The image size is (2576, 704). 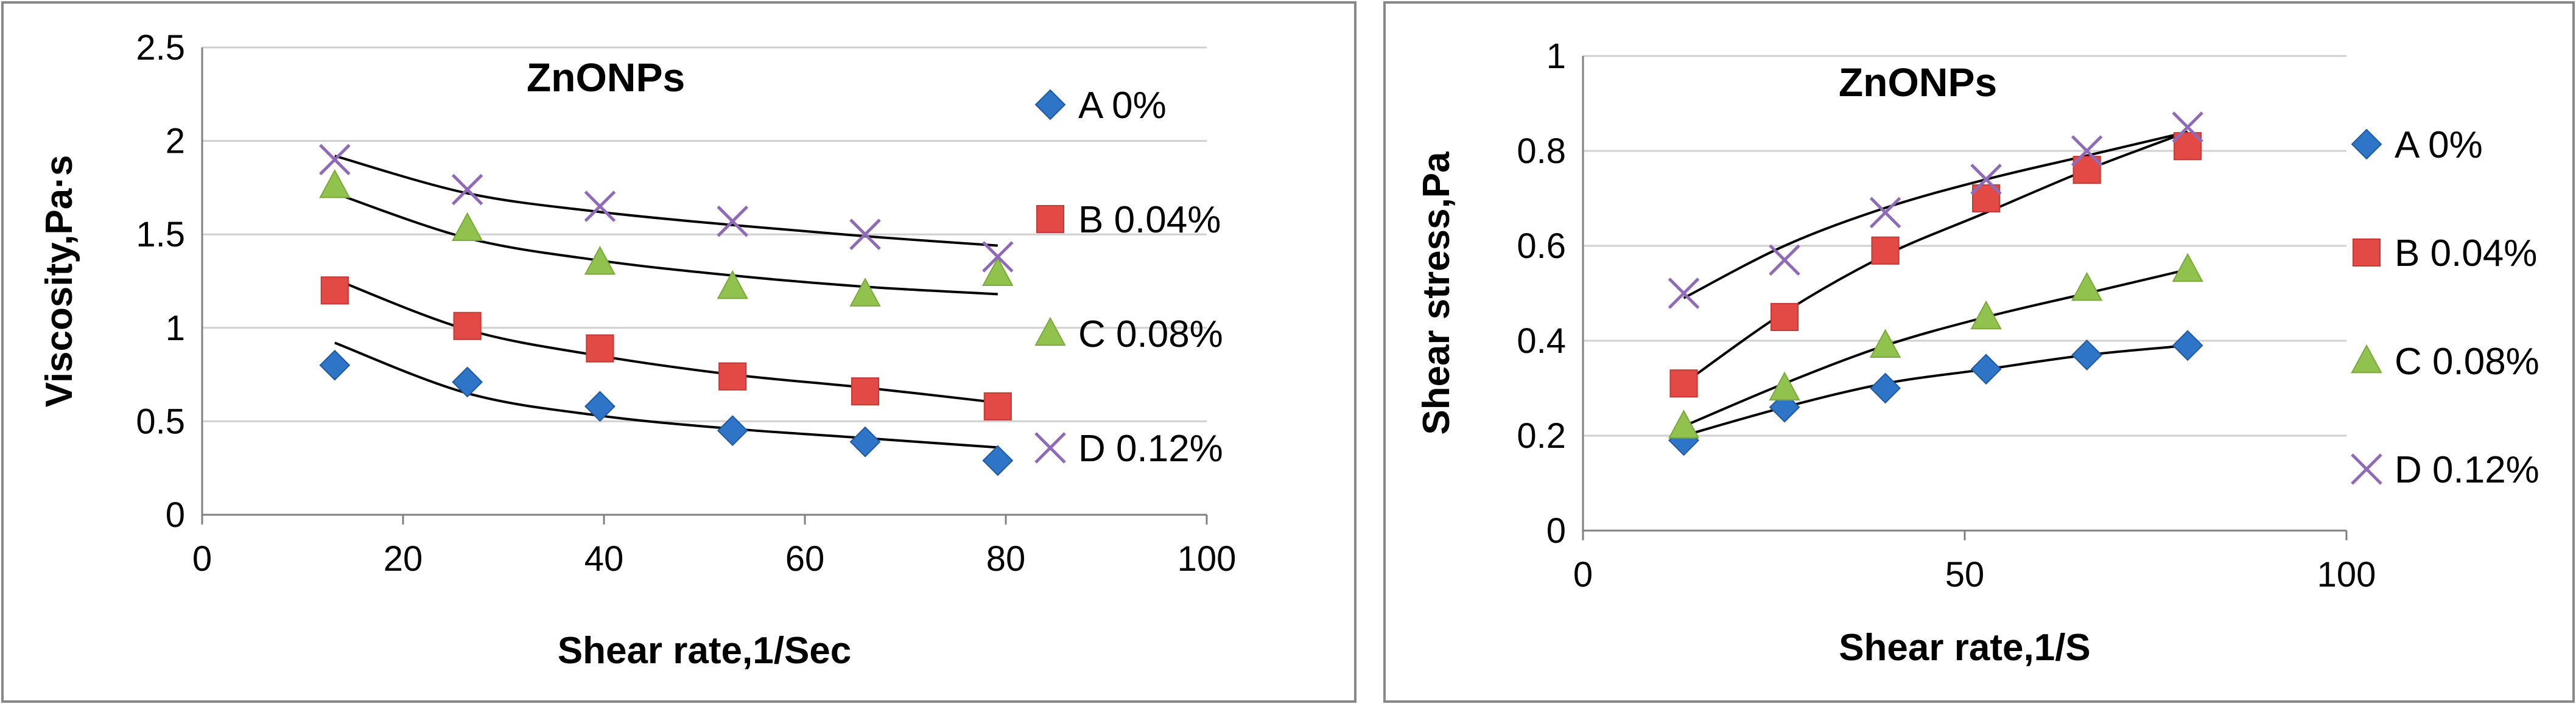 I want to click on y-tick-label: 2, so click(x=175, y=141).